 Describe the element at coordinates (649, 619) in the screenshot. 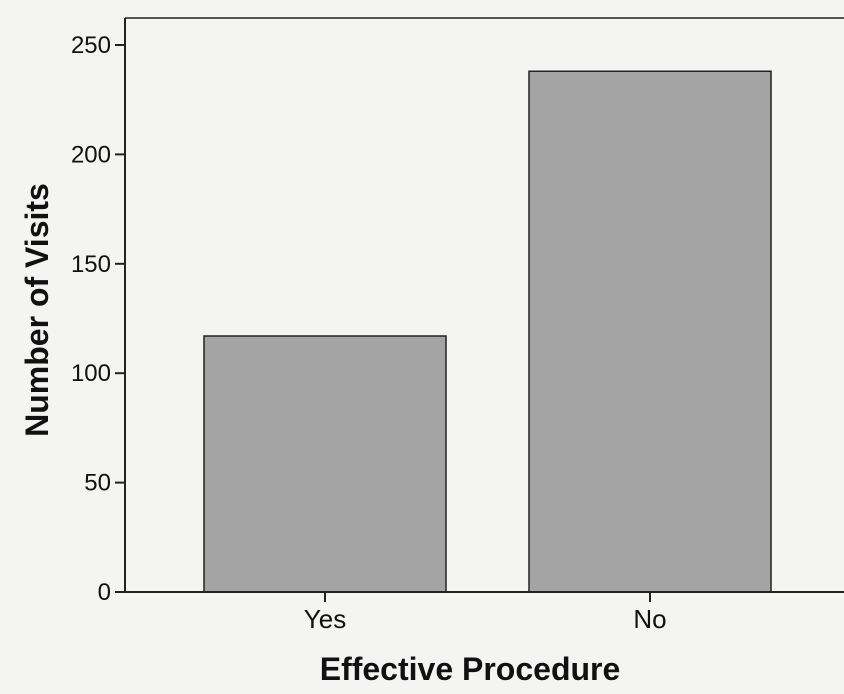

I see `x-tick-label-no: No` at that location.